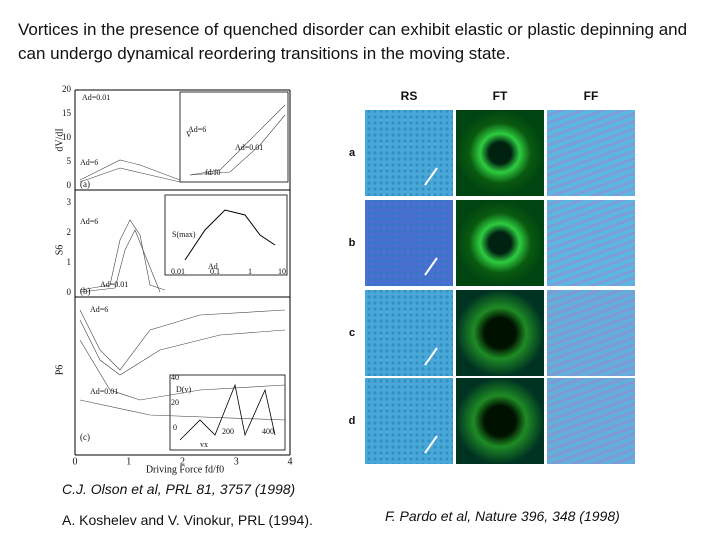  What do you see at coordinates (69, 161) in the screenshot?
I see `tick-label: 5` at bounding box center [69, 161].